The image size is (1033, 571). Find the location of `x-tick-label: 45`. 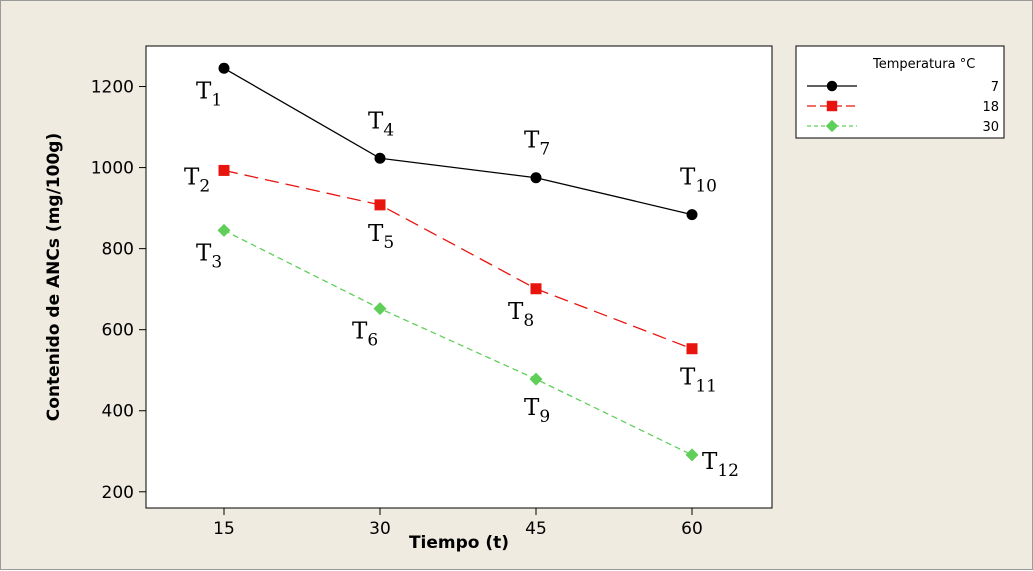

x-tick-label: 45 is located at coordinates (536, 529).